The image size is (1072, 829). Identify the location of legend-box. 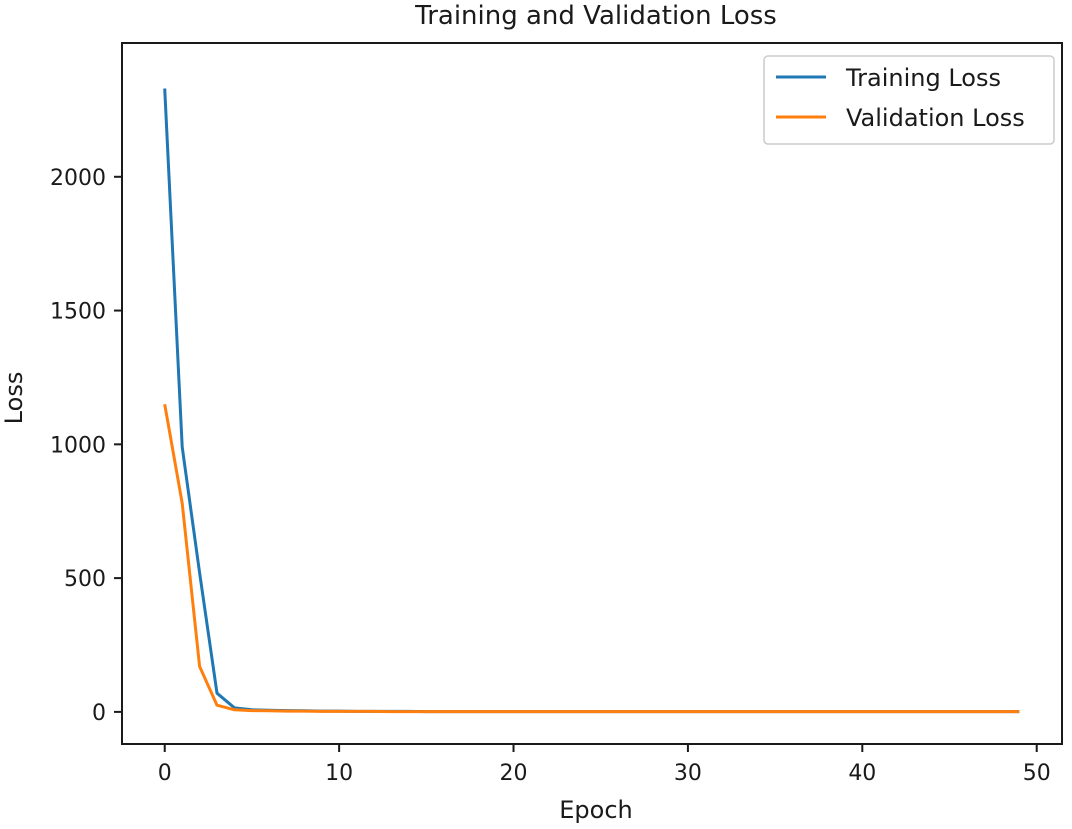
(909, 100).